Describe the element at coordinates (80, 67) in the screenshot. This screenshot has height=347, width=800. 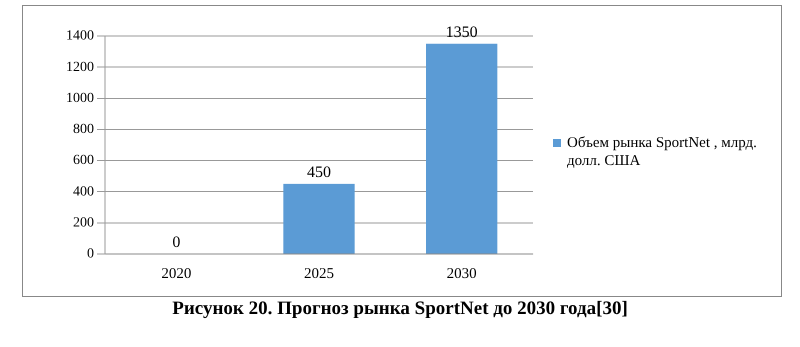
I see `y-tick-label: 1200` at that location.